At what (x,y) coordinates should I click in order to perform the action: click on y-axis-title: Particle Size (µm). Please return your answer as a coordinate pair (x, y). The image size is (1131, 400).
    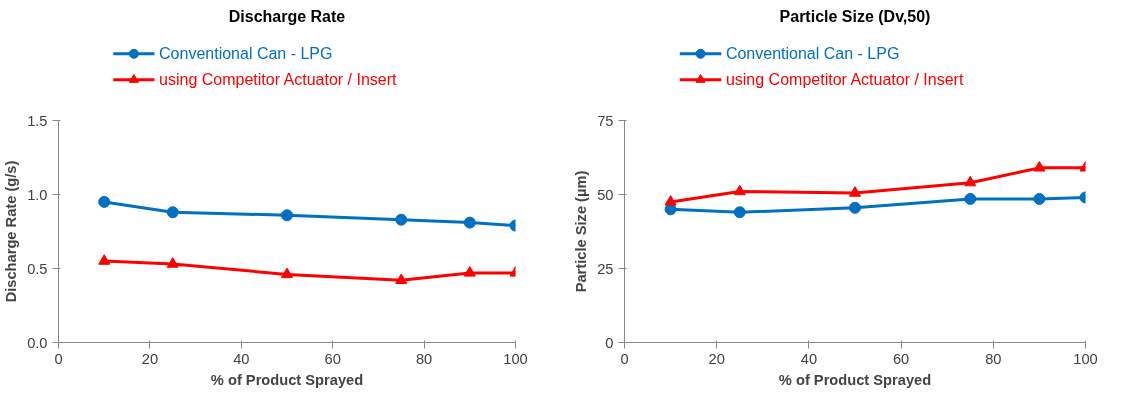
    Looking at the image, I should click on (581, 231).